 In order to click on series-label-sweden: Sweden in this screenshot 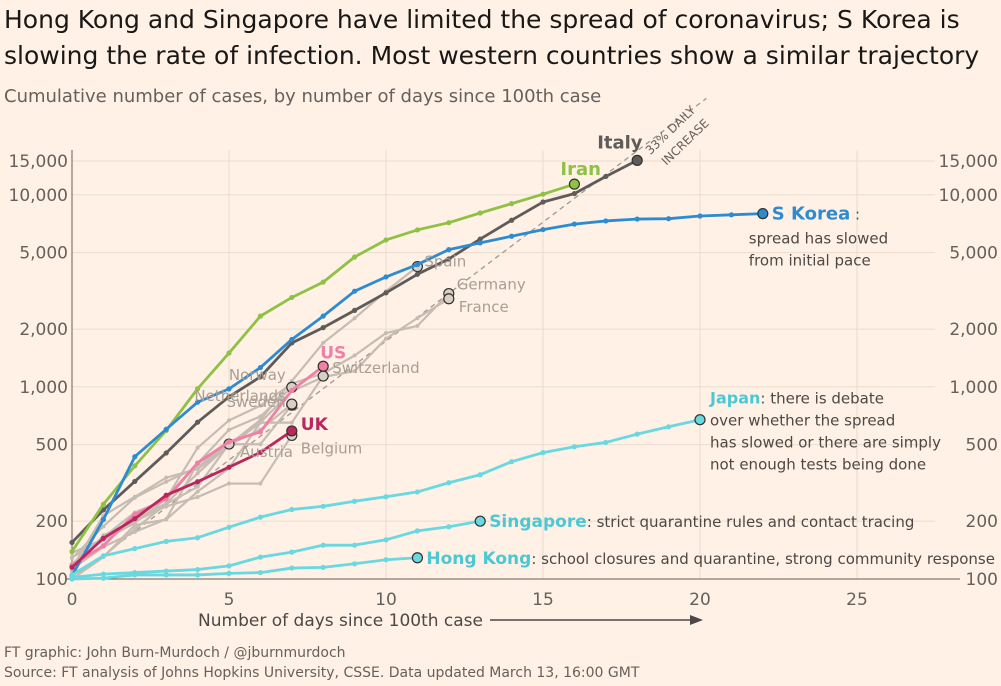, I will do `click(256, 402)`.